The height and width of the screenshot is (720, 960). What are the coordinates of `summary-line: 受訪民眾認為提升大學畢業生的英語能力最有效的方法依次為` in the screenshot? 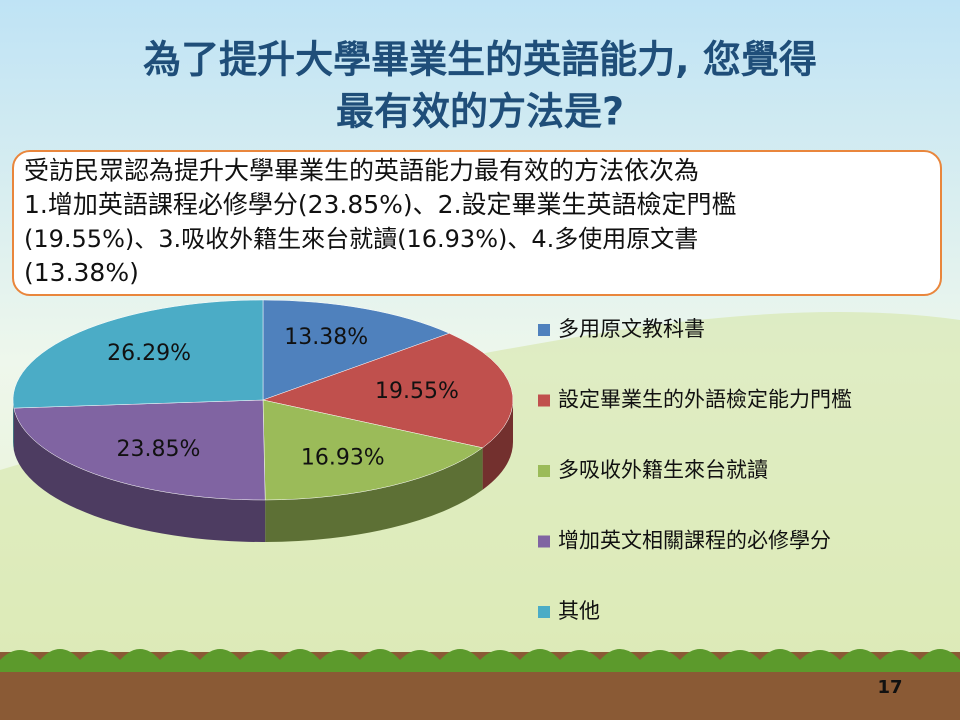 It's located at (362, 170).